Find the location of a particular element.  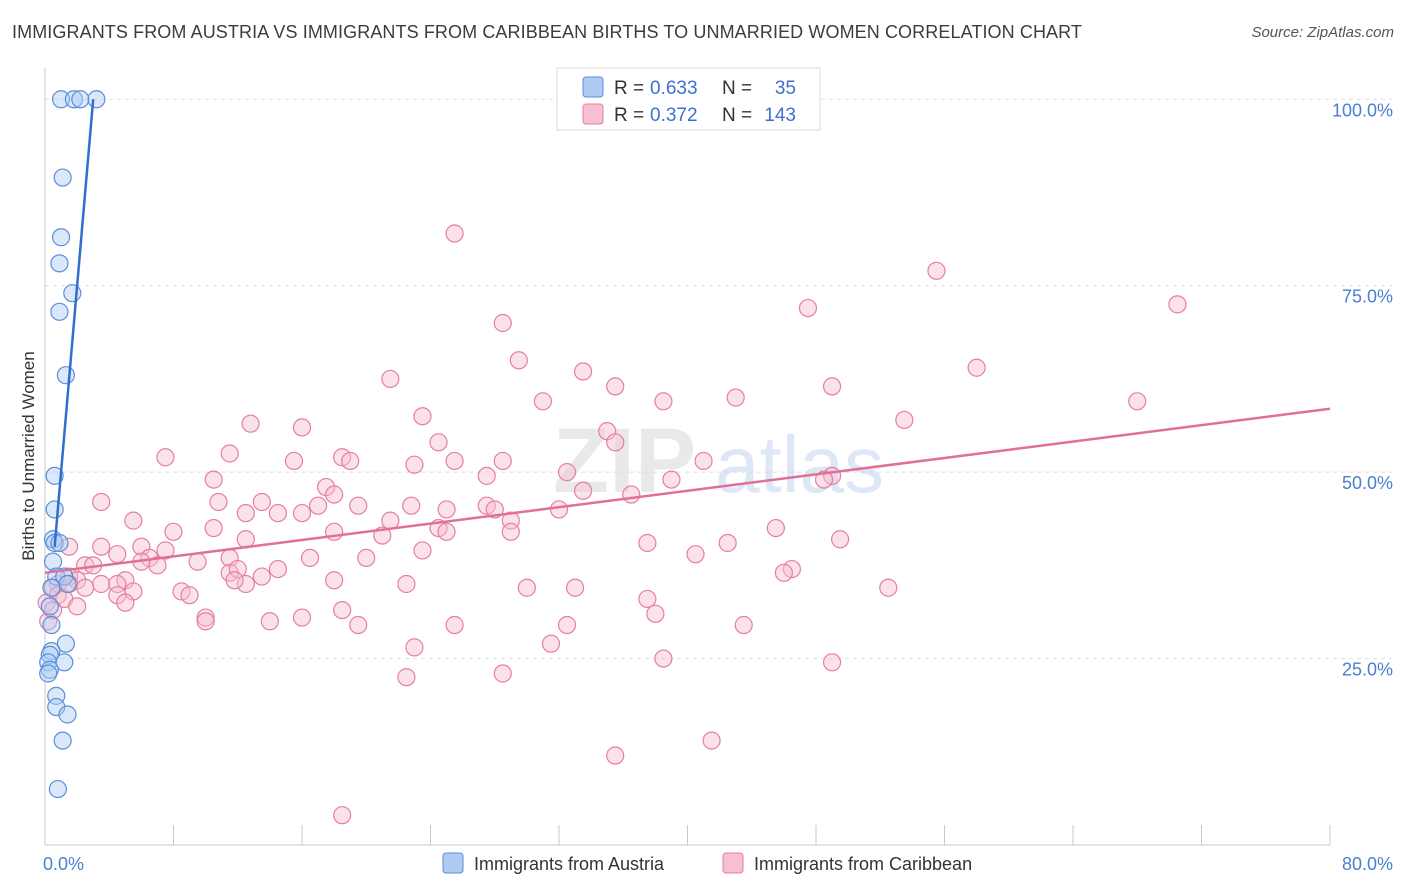

legend-swatch-austria is located at coordinates (593, 87).